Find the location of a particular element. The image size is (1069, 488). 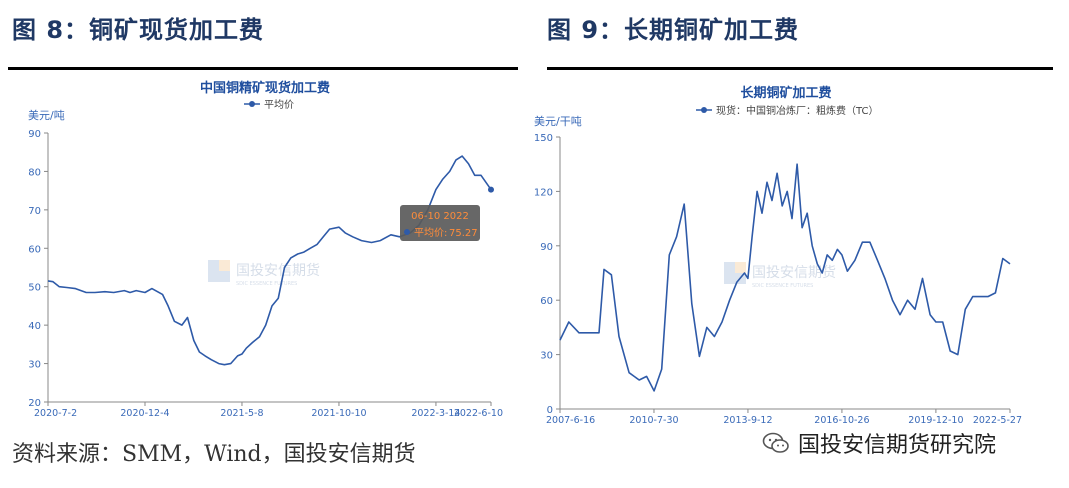

y-axis-label: 美元/干吨 is located at coordinates (558, 121).